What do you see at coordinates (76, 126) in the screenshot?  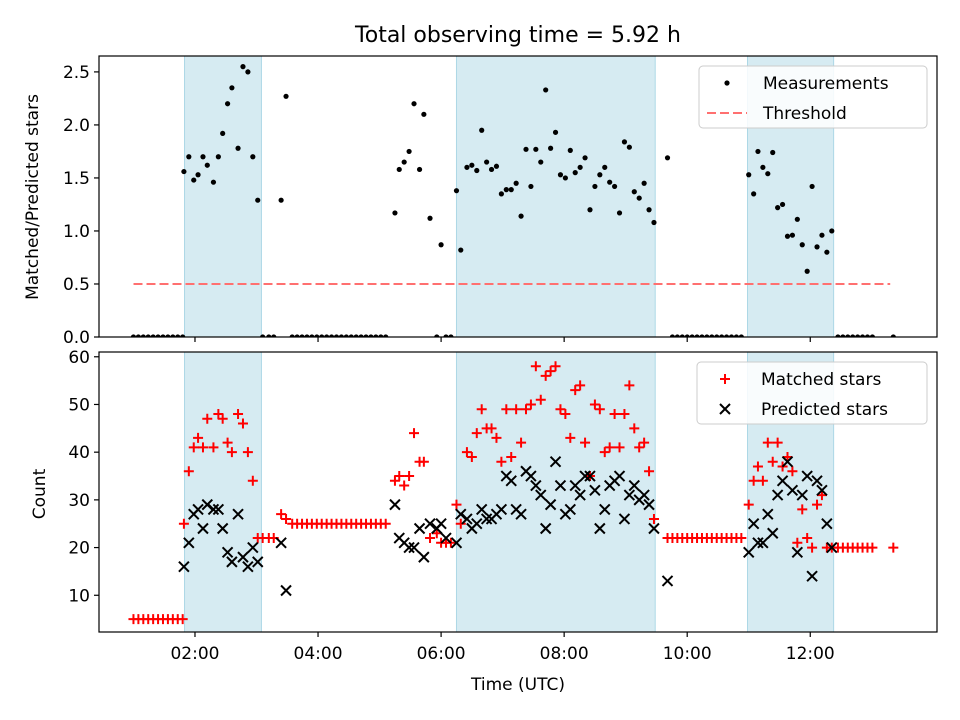 I see `y-tick-label: 2.0` at bounding box center [76, 126].